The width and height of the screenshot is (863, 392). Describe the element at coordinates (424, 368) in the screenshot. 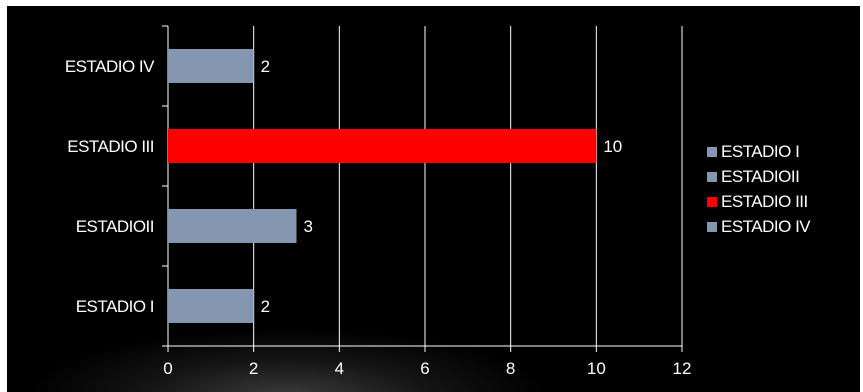

I see `x-tick-label-6: 6` at that location.